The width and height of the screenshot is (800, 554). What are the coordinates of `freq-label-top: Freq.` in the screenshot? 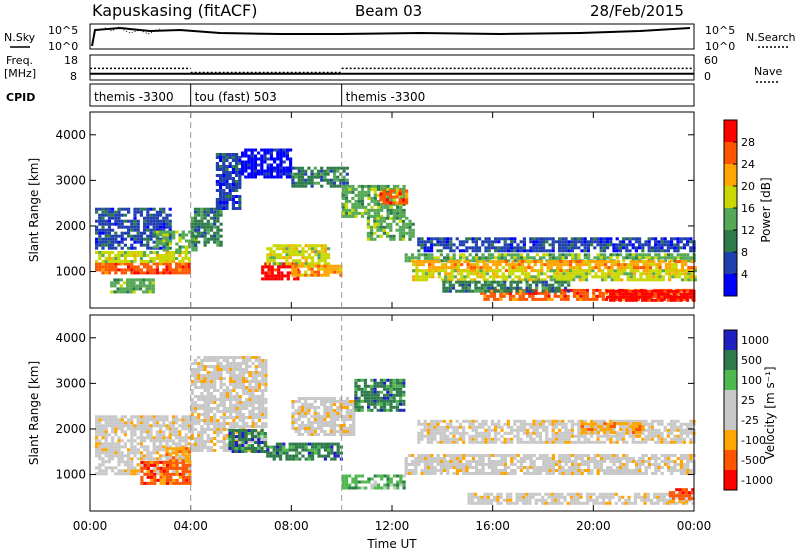 It's located at (19, 60).